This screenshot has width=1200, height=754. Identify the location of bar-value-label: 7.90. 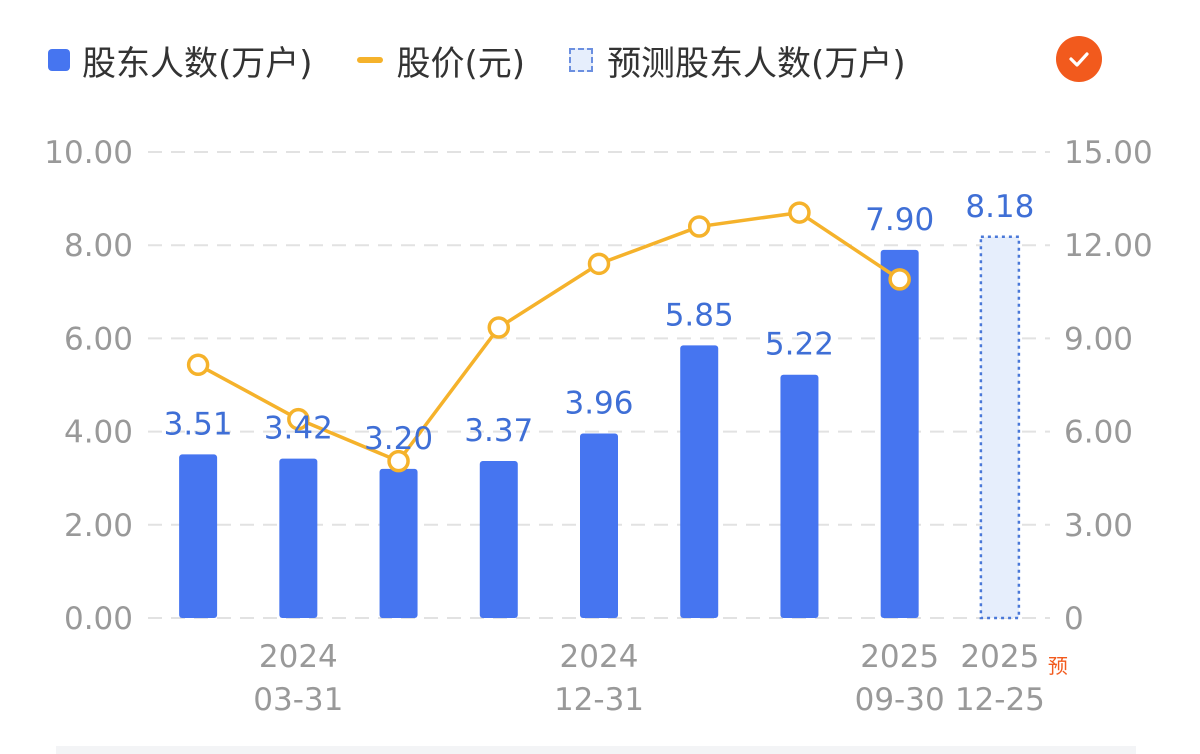
(899, 220).